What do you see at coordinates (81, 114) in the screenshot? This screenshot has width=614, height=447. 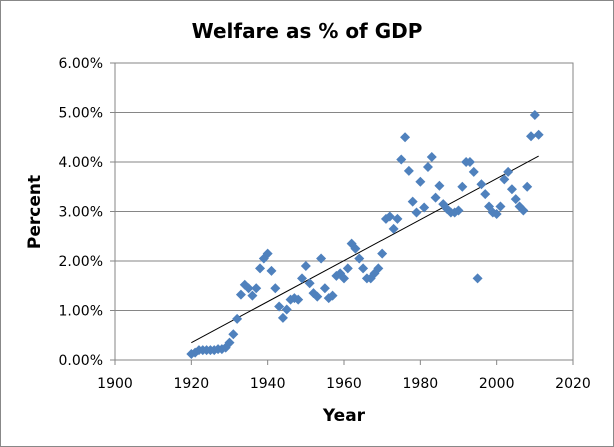 I see `y-tick-label: 5.00%` at bounding box center [81, 114].